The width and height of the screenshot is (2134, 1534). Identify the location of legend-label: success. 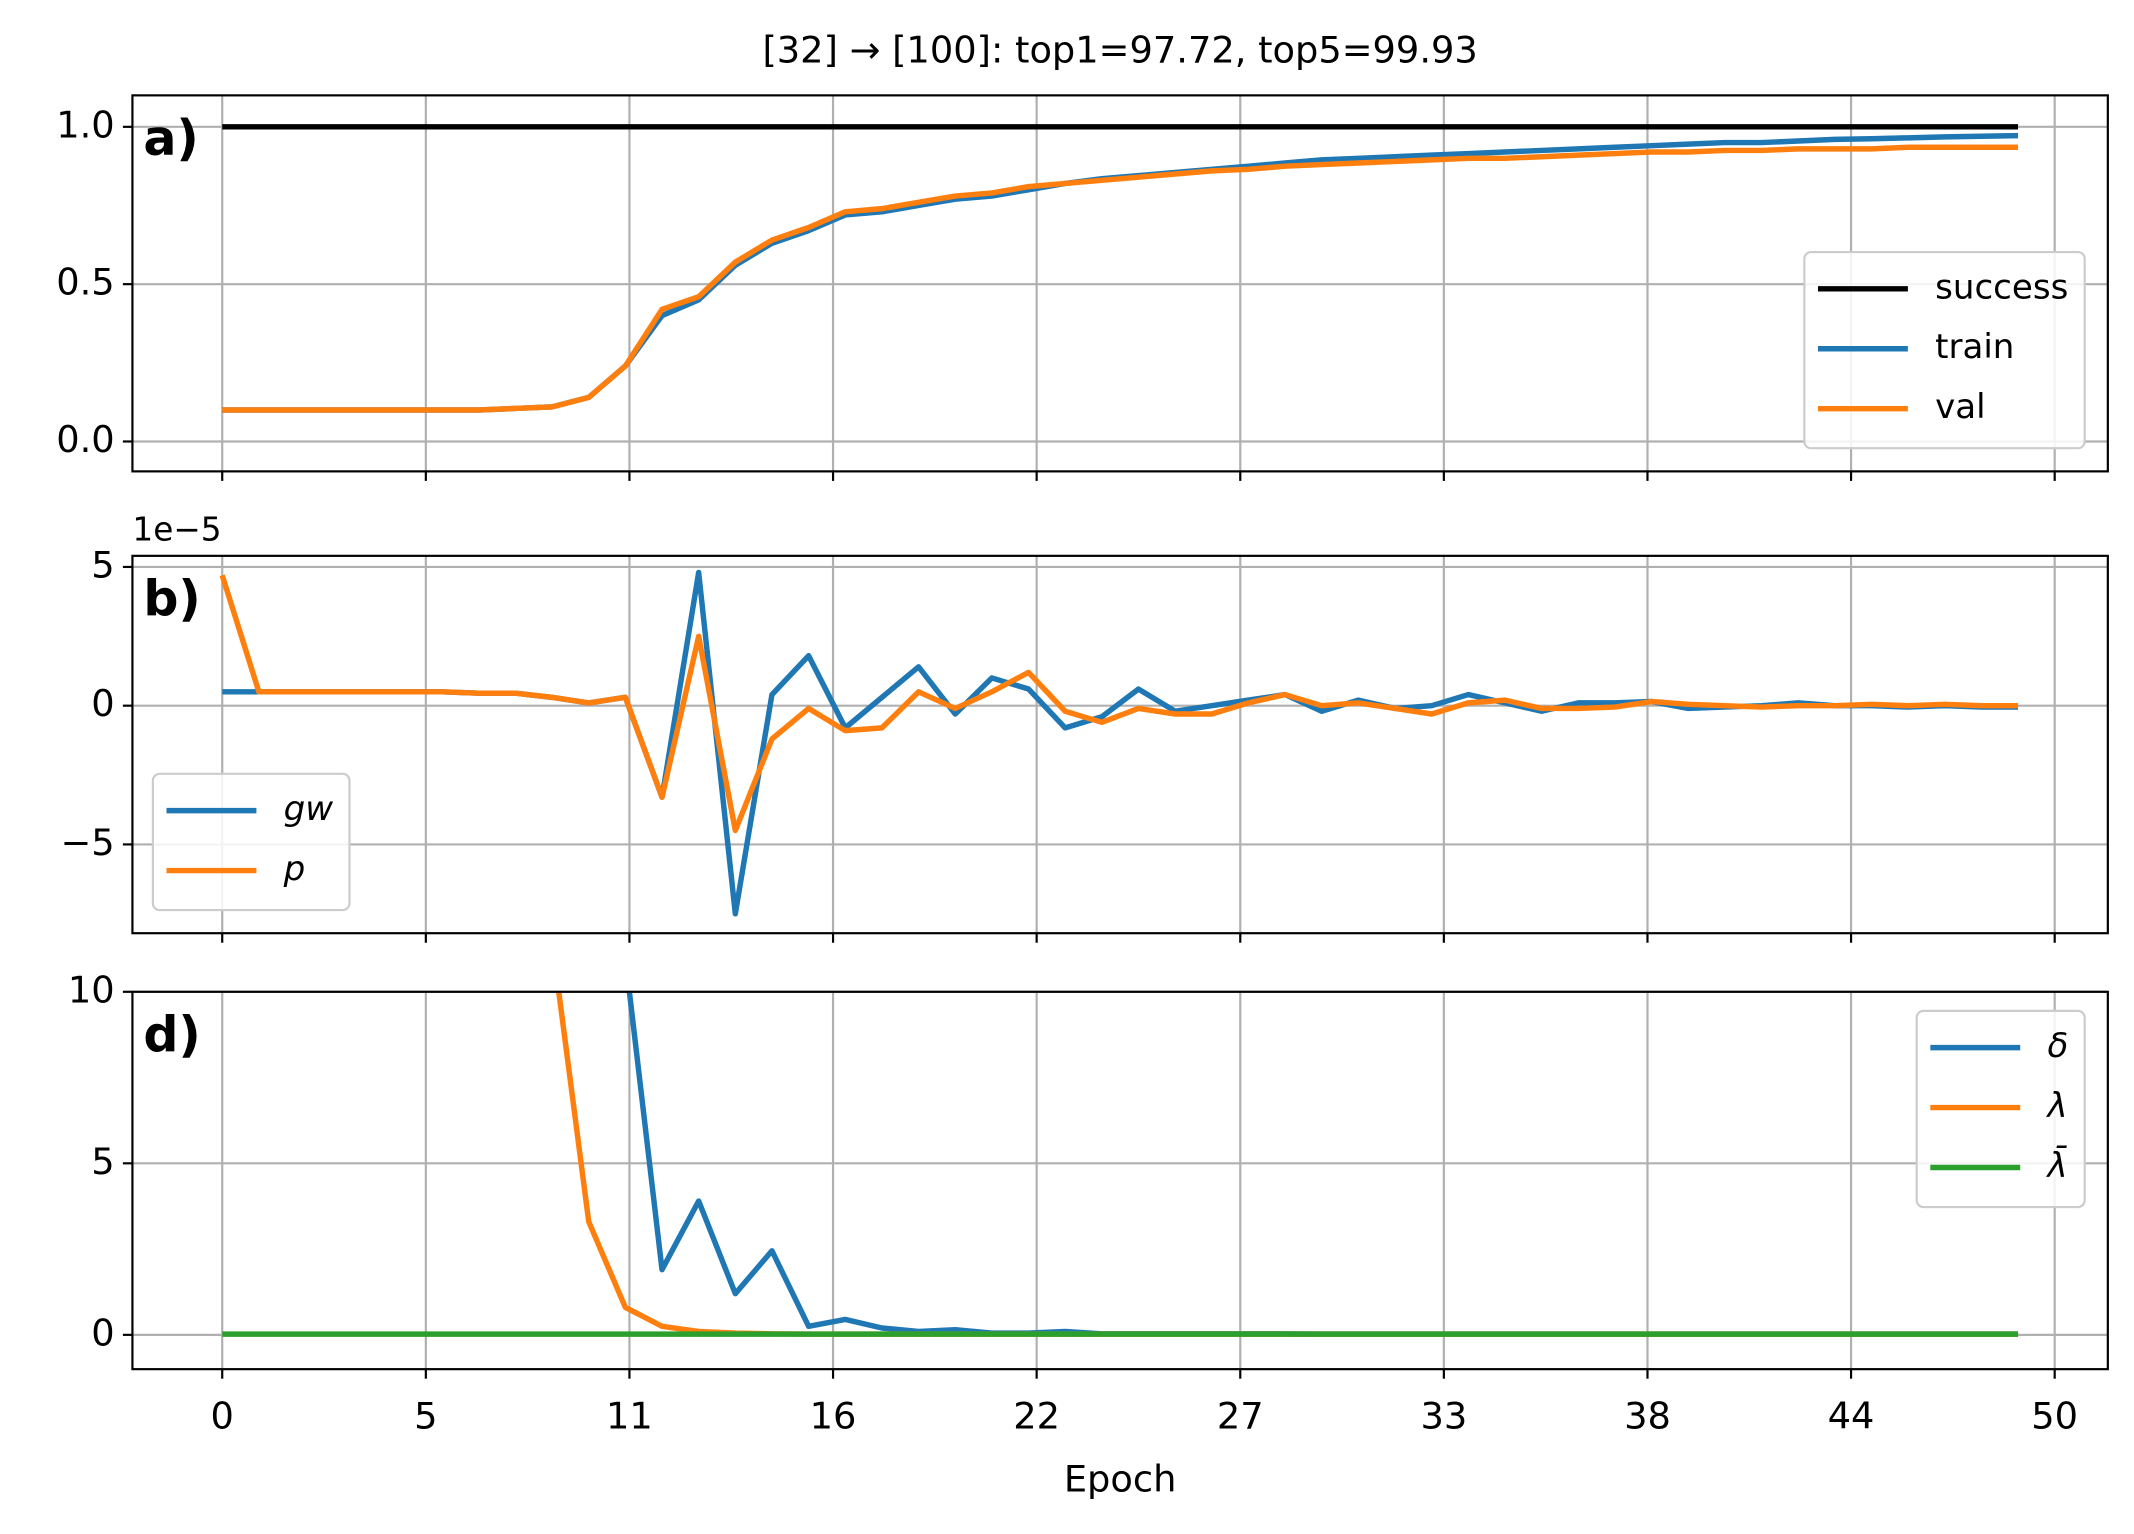
(2001, 287).